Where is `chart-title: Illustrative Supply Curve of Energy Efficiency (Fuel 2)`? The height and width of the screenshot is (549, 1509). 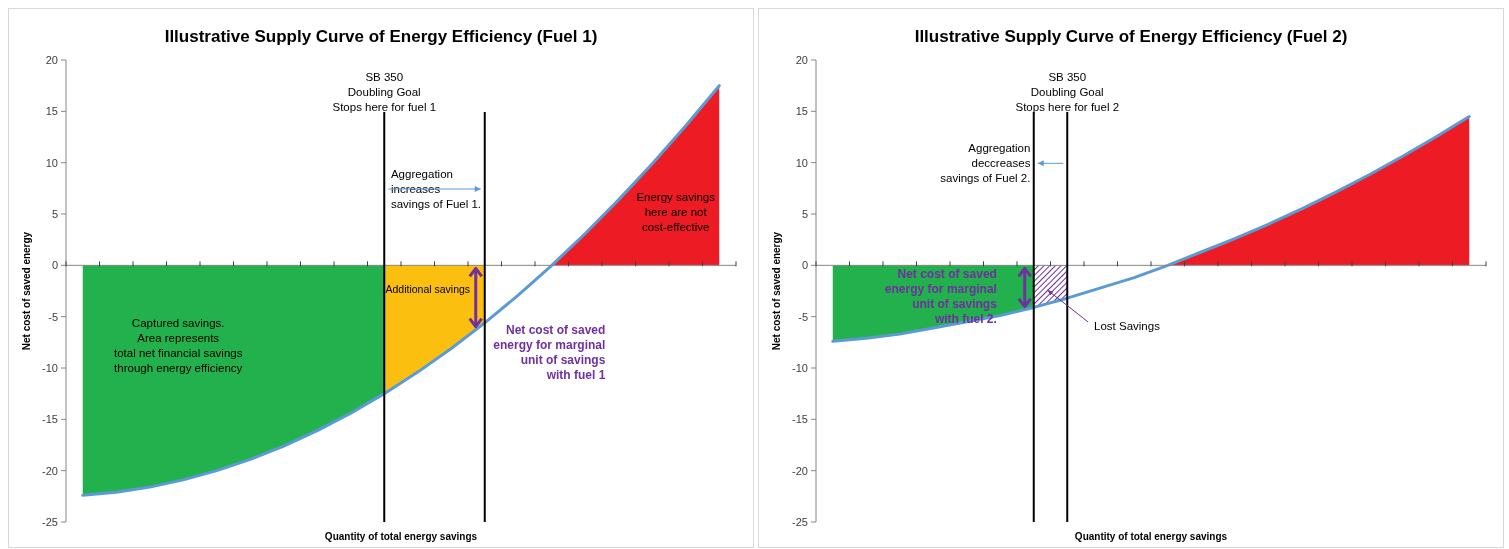 chart-title: Illustrative Supply Curve of Energy Efficiency (Fuel 2) is located at coordinates (1131, 36).